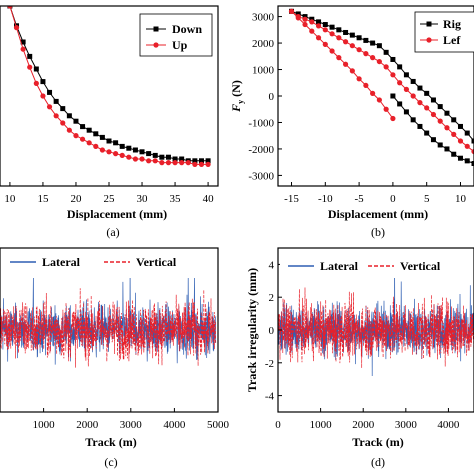 This screenshot has height=474, width=474. I want to click on panel-caption: (d), so click(378, 462).